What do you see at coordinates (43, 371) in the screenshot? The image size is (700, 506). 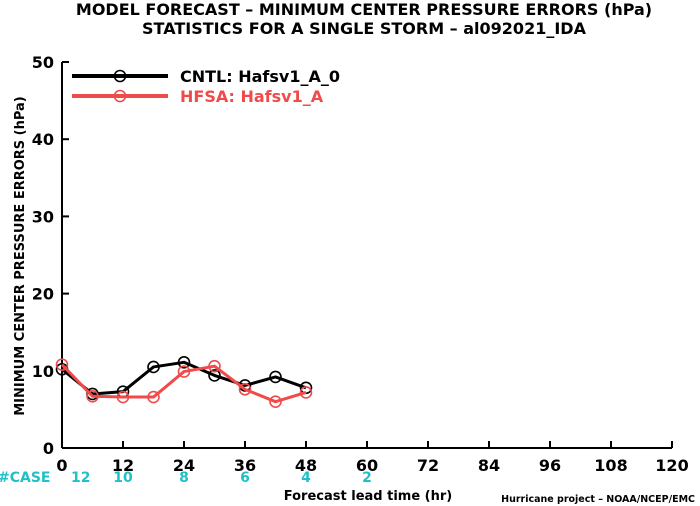 I see `y-tick-label: 10` at bounding box center [43, 371].